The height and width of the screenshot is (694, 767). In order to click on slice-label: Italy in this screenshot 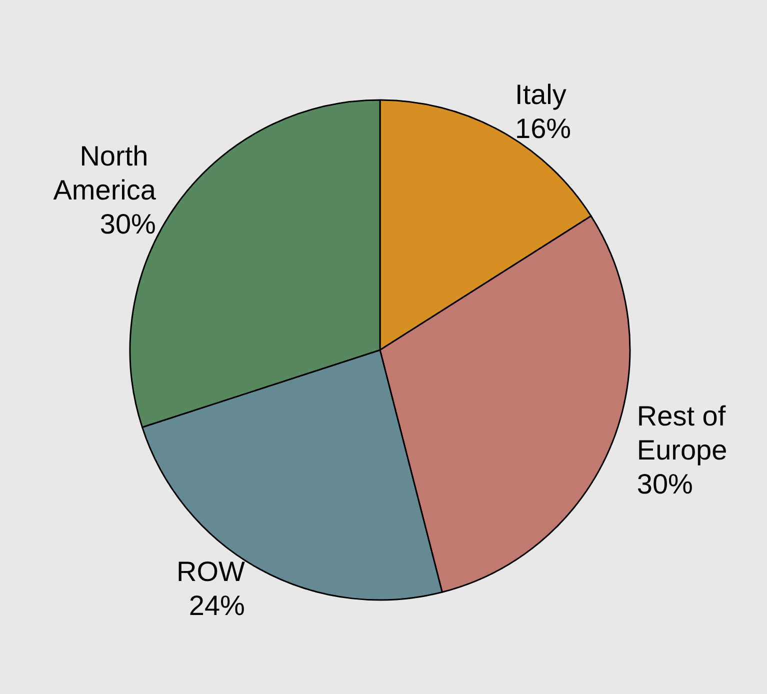, I will do `click(540, 94)`.